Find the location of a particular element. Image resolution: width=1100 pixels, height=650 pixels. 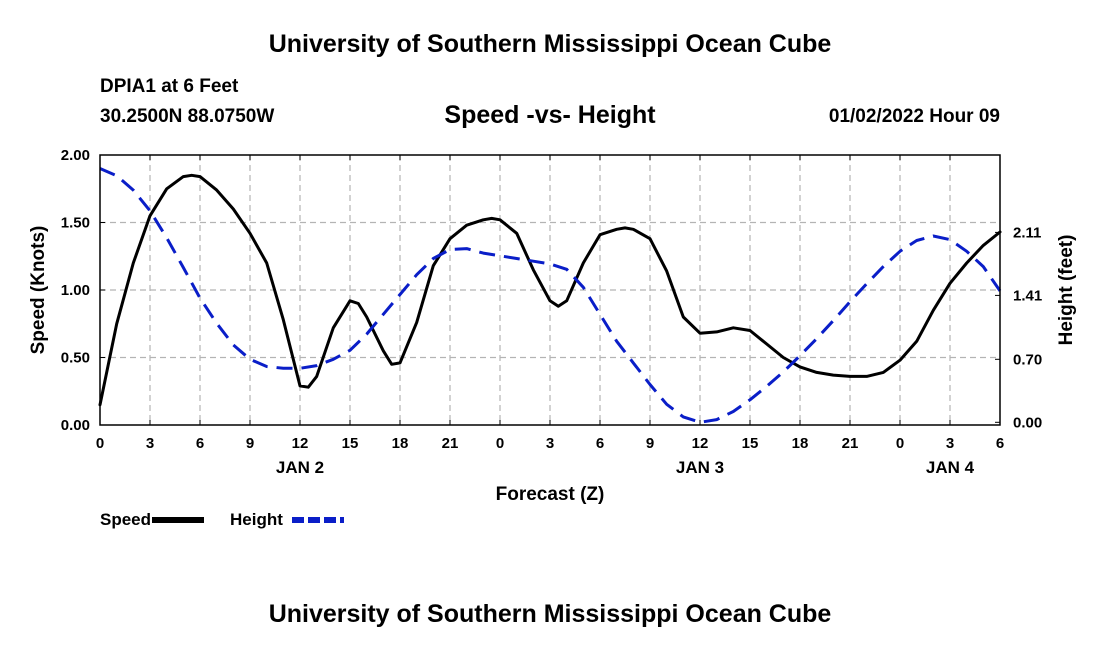

y-left-tick-label: 0.00 is located at coordinates (75, 425).